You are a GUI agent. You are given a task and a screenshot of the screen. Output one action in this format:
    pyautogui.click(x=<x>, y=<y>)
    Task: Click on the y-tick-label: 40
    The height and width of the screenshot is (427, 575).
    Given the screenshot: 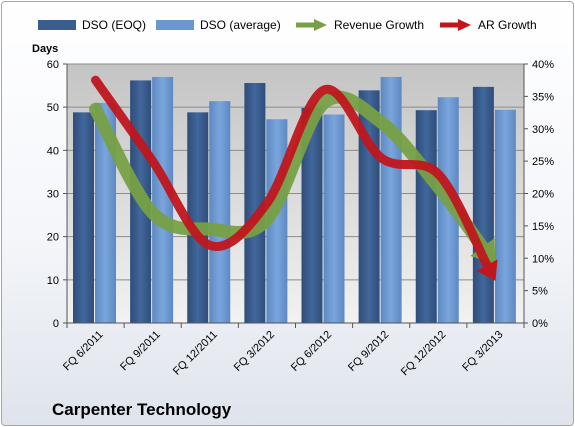 What is the action you would take?
    pyautogui.click(x=53, y=151)
    